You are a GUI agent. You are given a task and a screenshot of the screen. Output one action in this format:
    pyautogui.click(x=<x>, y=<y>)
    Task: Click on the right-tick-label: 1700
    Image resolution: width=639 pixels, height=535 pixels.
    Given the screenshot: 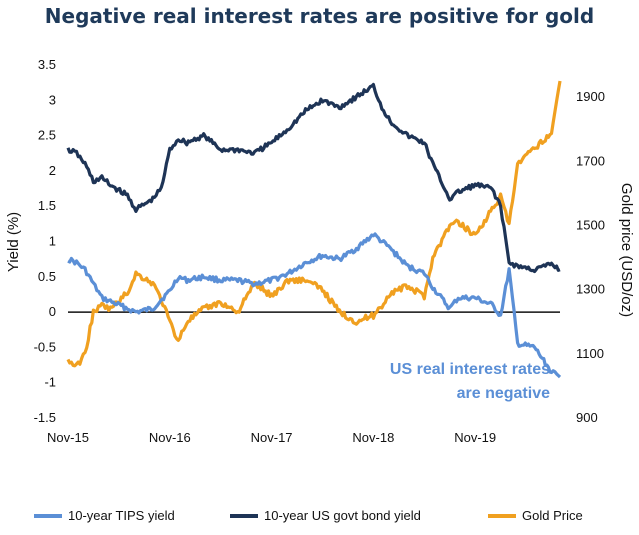 What is the action you would take?
    pyautogui.click(x=590, y=160)
    